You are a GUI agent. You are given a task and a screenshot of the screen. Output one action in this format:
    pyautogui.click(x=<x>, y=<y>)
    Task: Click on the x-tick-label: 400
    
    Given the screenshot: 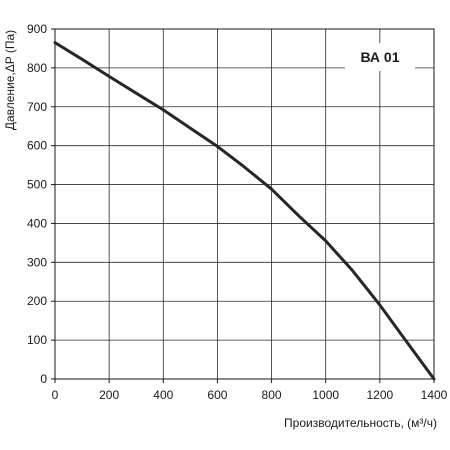 What is the action you would take?
    pyautogui.click(x=163, y=395)
    